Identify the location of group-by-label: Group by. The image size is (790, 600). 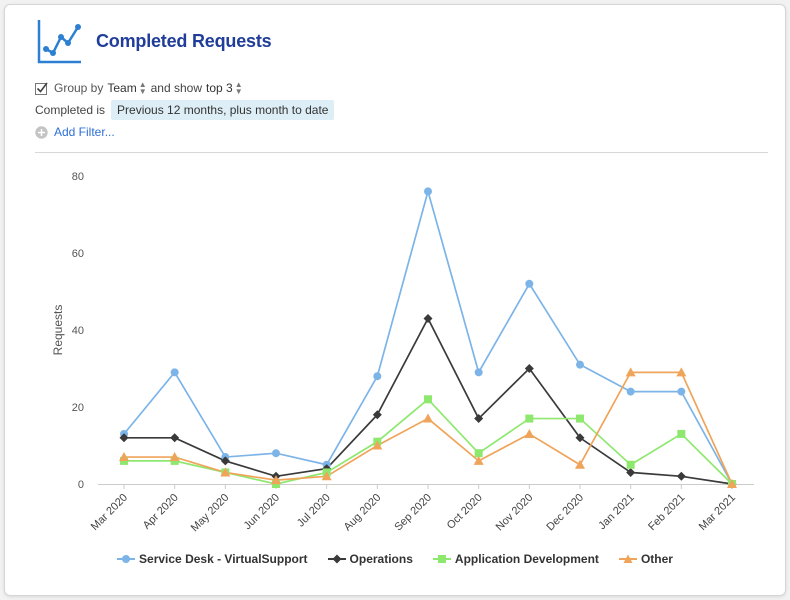
(79, 88).